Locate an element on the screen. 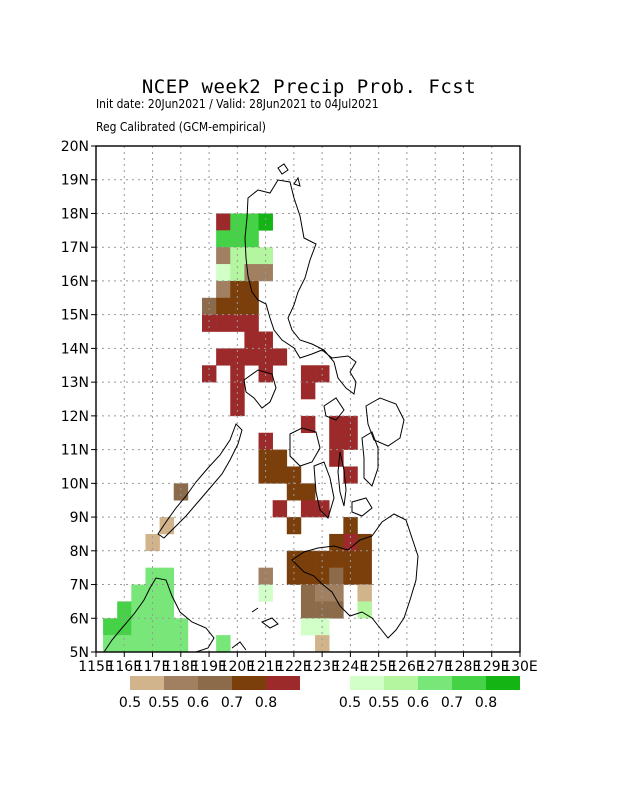 The width and height of the screenshot is (618, 800). mindoro-outline is located at coordinates (260, 389).